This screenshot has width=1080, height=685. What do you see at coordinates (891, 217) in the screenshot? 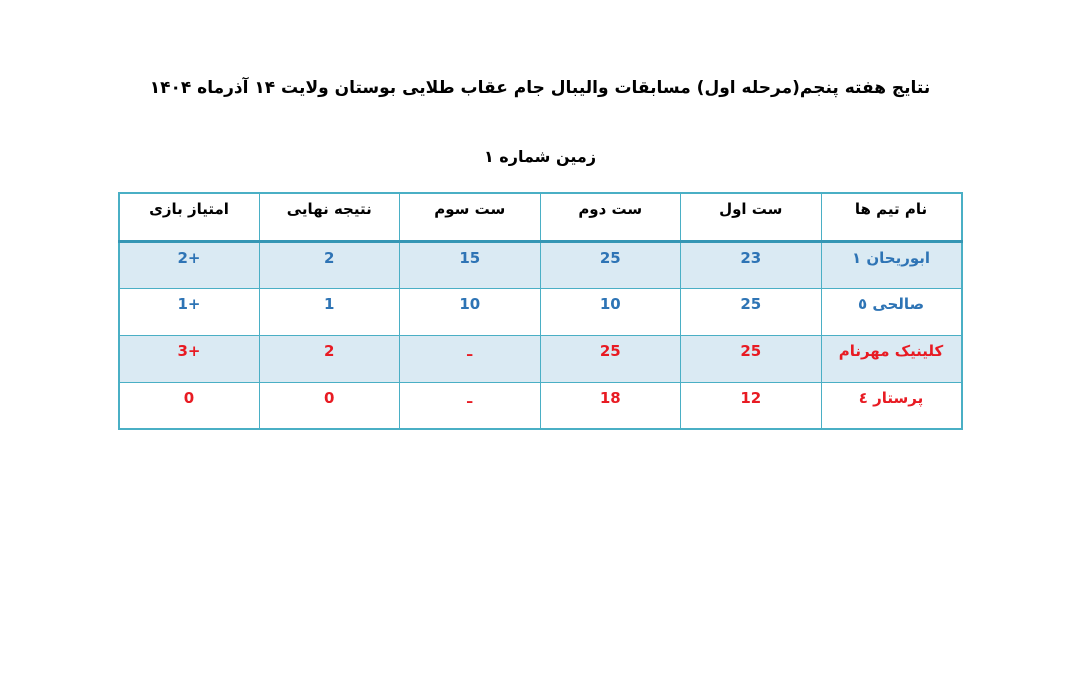
I see `col-header-team-names: نام تیم ها` at bounding box center [891, 217].